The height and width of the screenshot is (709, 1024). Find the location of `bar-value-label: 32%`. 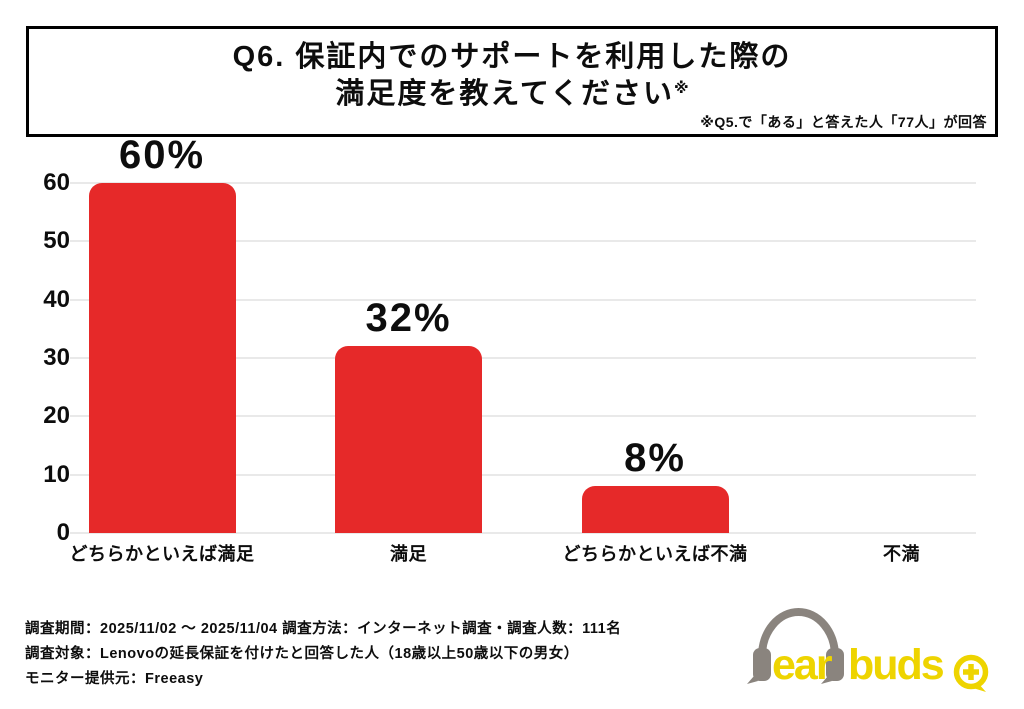

bar-value-label: 32% is located at coordinates (408, 318).